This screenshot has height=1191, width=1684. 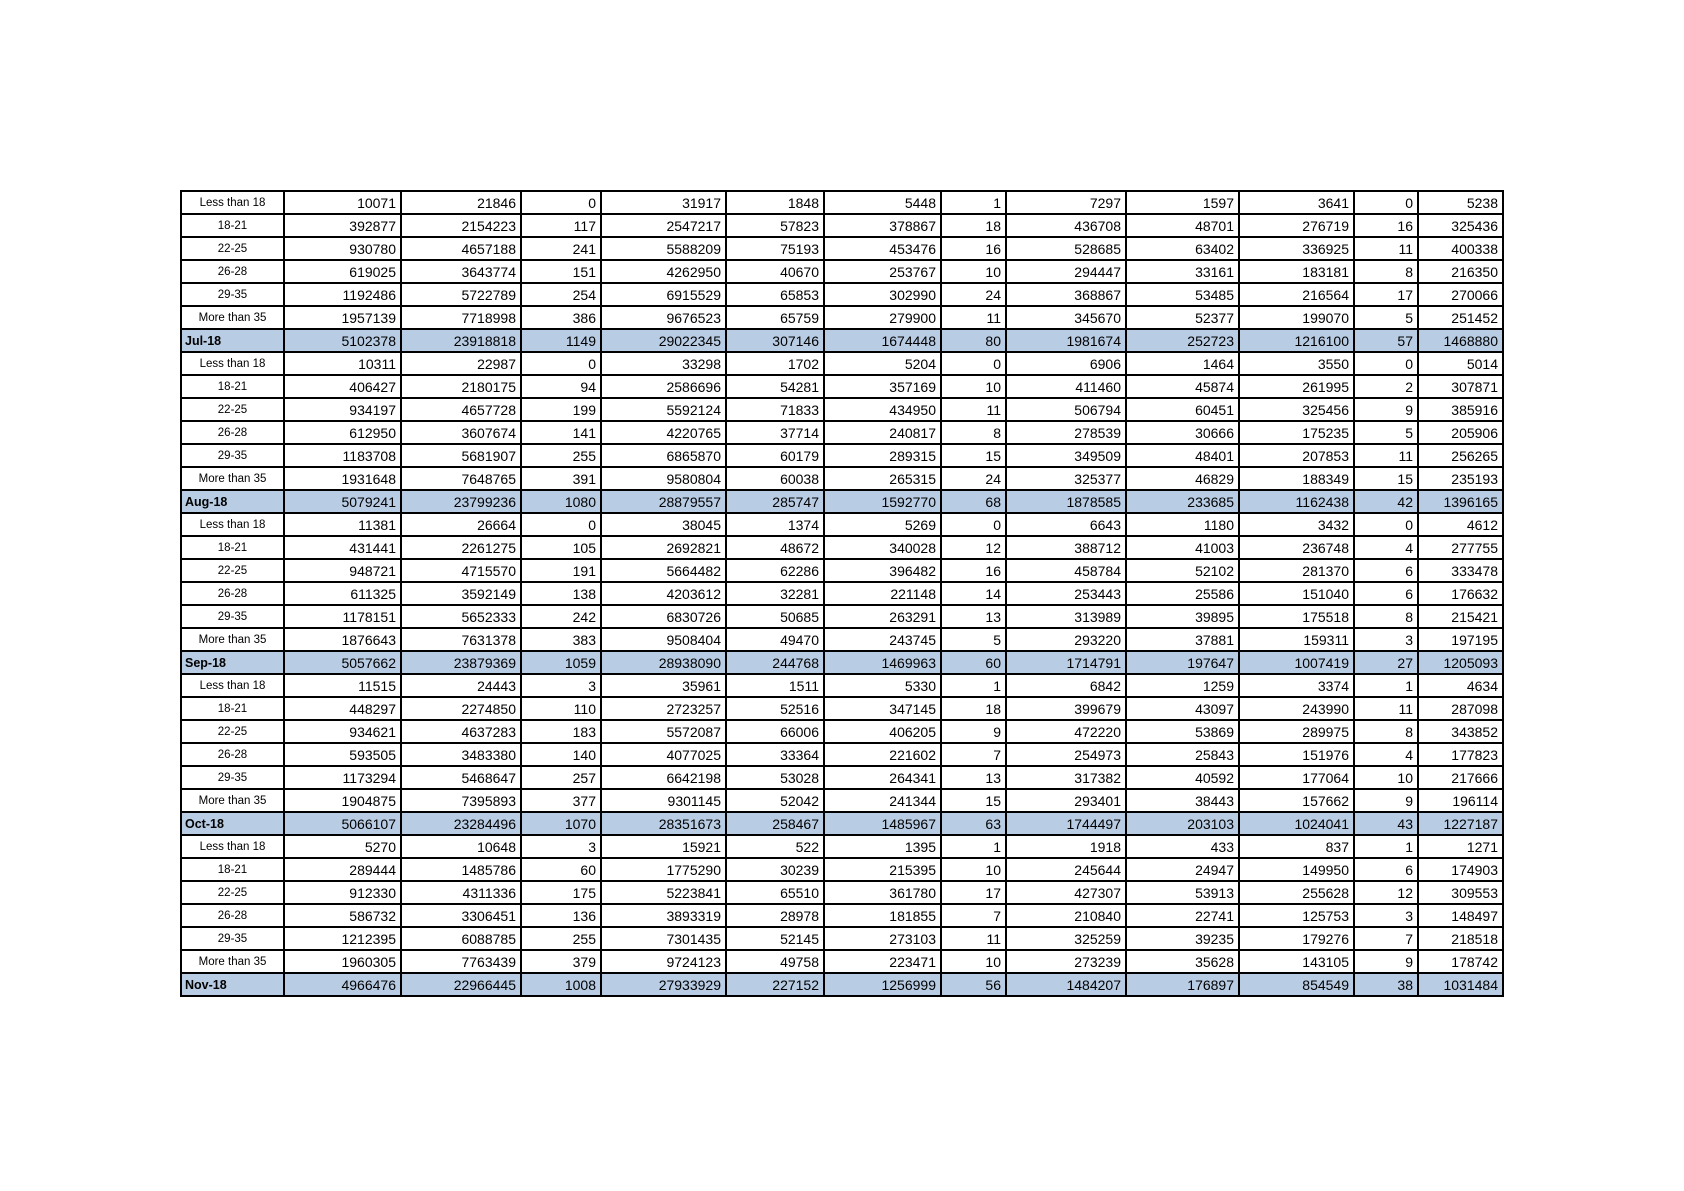 What do you see at coordinates (561, 225) in the screenshot?
I see `data-value-cell: 117` at bounding box center [561, 225].